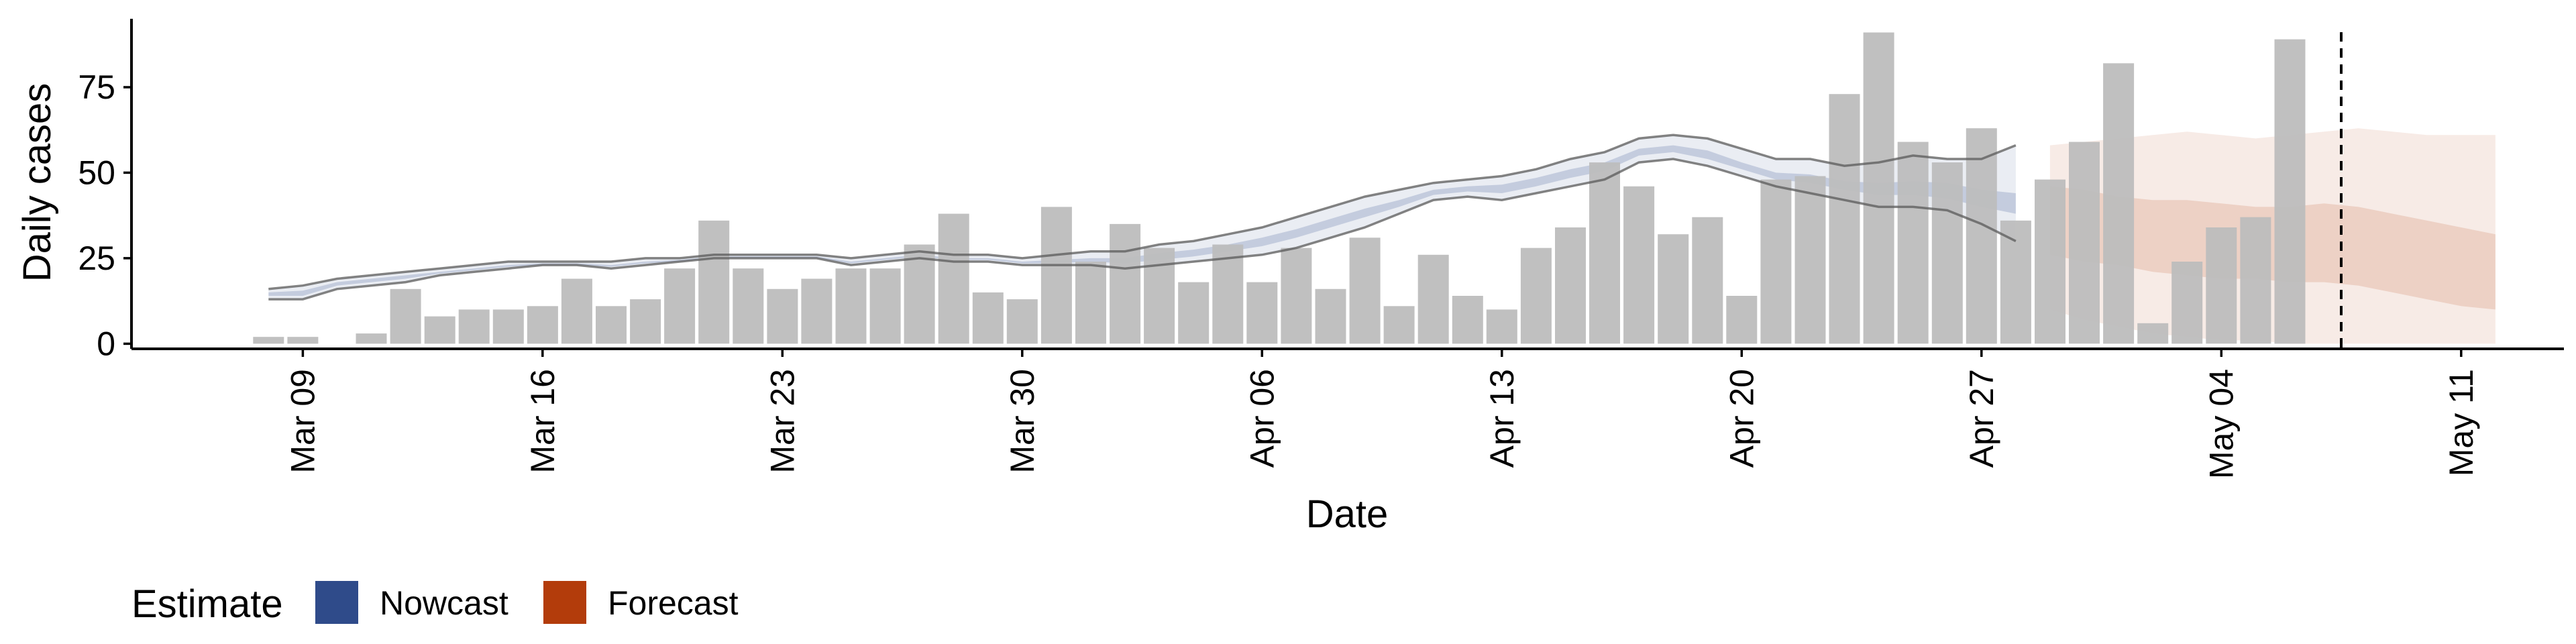 Image resolution: width=2576 pixels, height=644 pixels. Describe the element at coordinates (96, 87) in the screenshot. I see `y-tick-label: 75` at that location.